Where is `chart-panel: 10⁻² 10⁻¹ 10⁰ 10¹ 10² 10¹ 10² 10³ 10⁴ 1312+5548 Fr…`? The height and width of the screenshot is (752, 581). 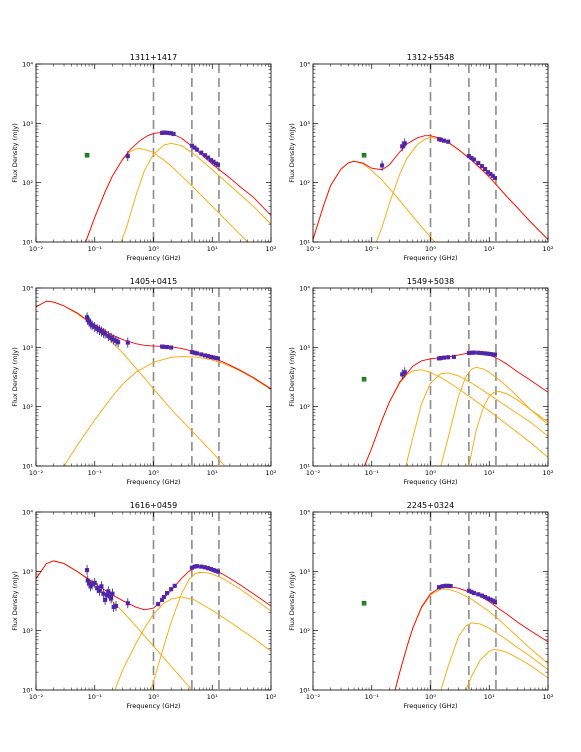 chart-panel: 10⁻² 10⁻¹ 10⁰ 10¹ 10² 10¹ 10² 10³ 10⁴ 1312+5548 Fr… is located at coordinates (421, 157).